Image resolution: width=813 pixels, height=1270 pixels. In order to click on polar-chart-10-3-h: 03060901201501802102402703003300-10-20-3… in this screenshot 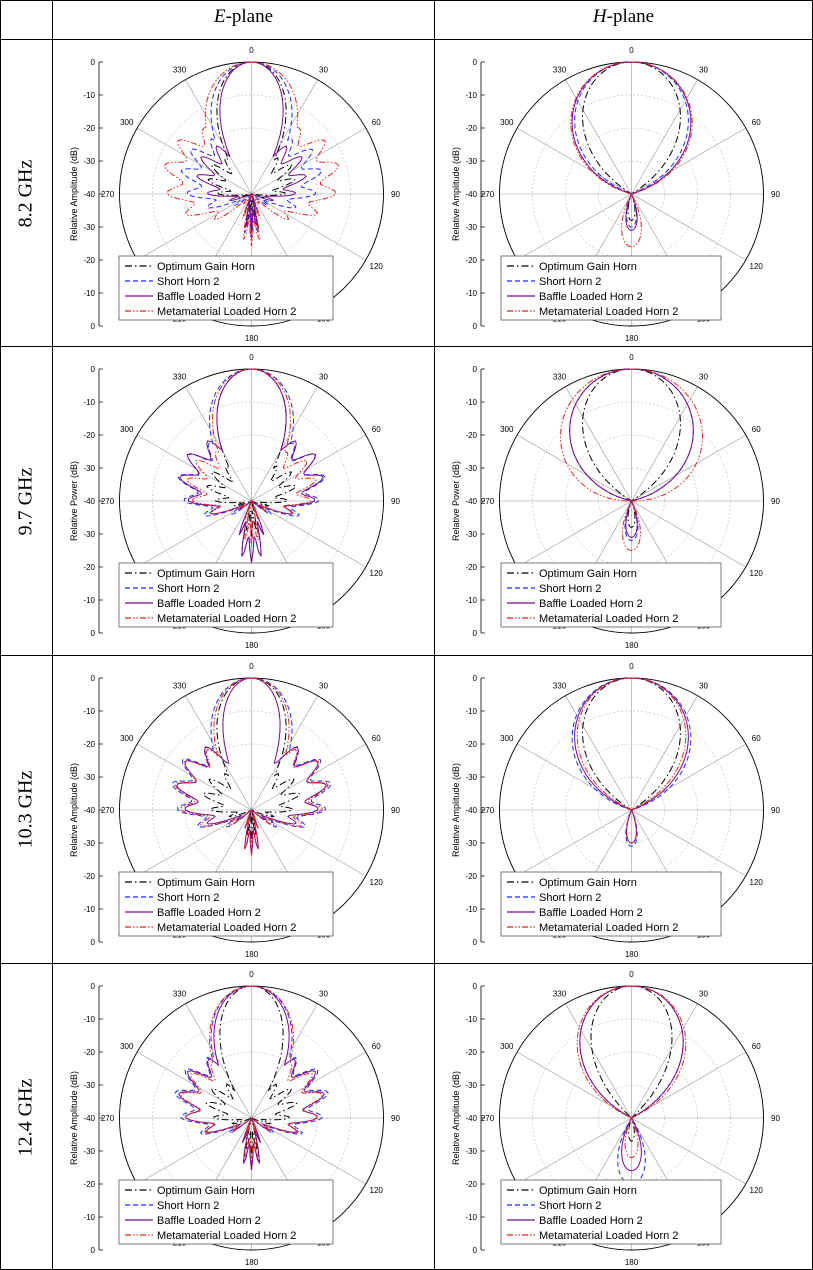, I will do `click(615, 810)`.